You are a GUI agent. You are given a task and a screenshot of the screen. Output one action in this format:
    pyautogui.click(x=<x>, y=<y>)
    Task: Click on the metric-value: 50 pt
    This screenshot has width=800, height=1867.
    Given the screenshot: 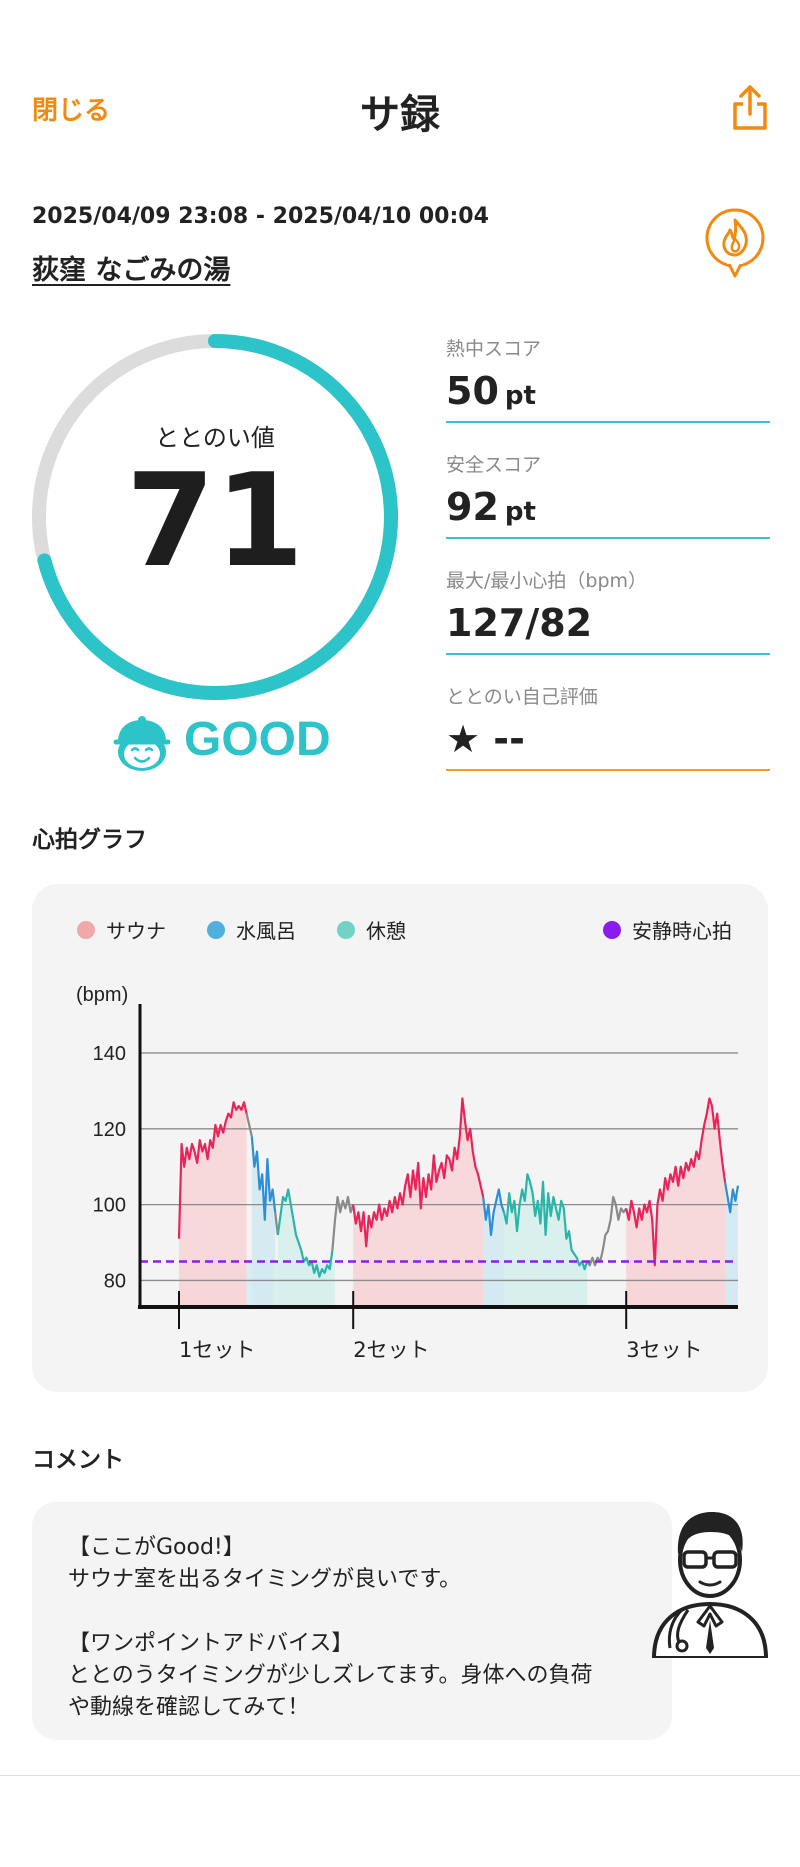 What is the action you would take?
    pyautogui.click(x=491, y=391)
    